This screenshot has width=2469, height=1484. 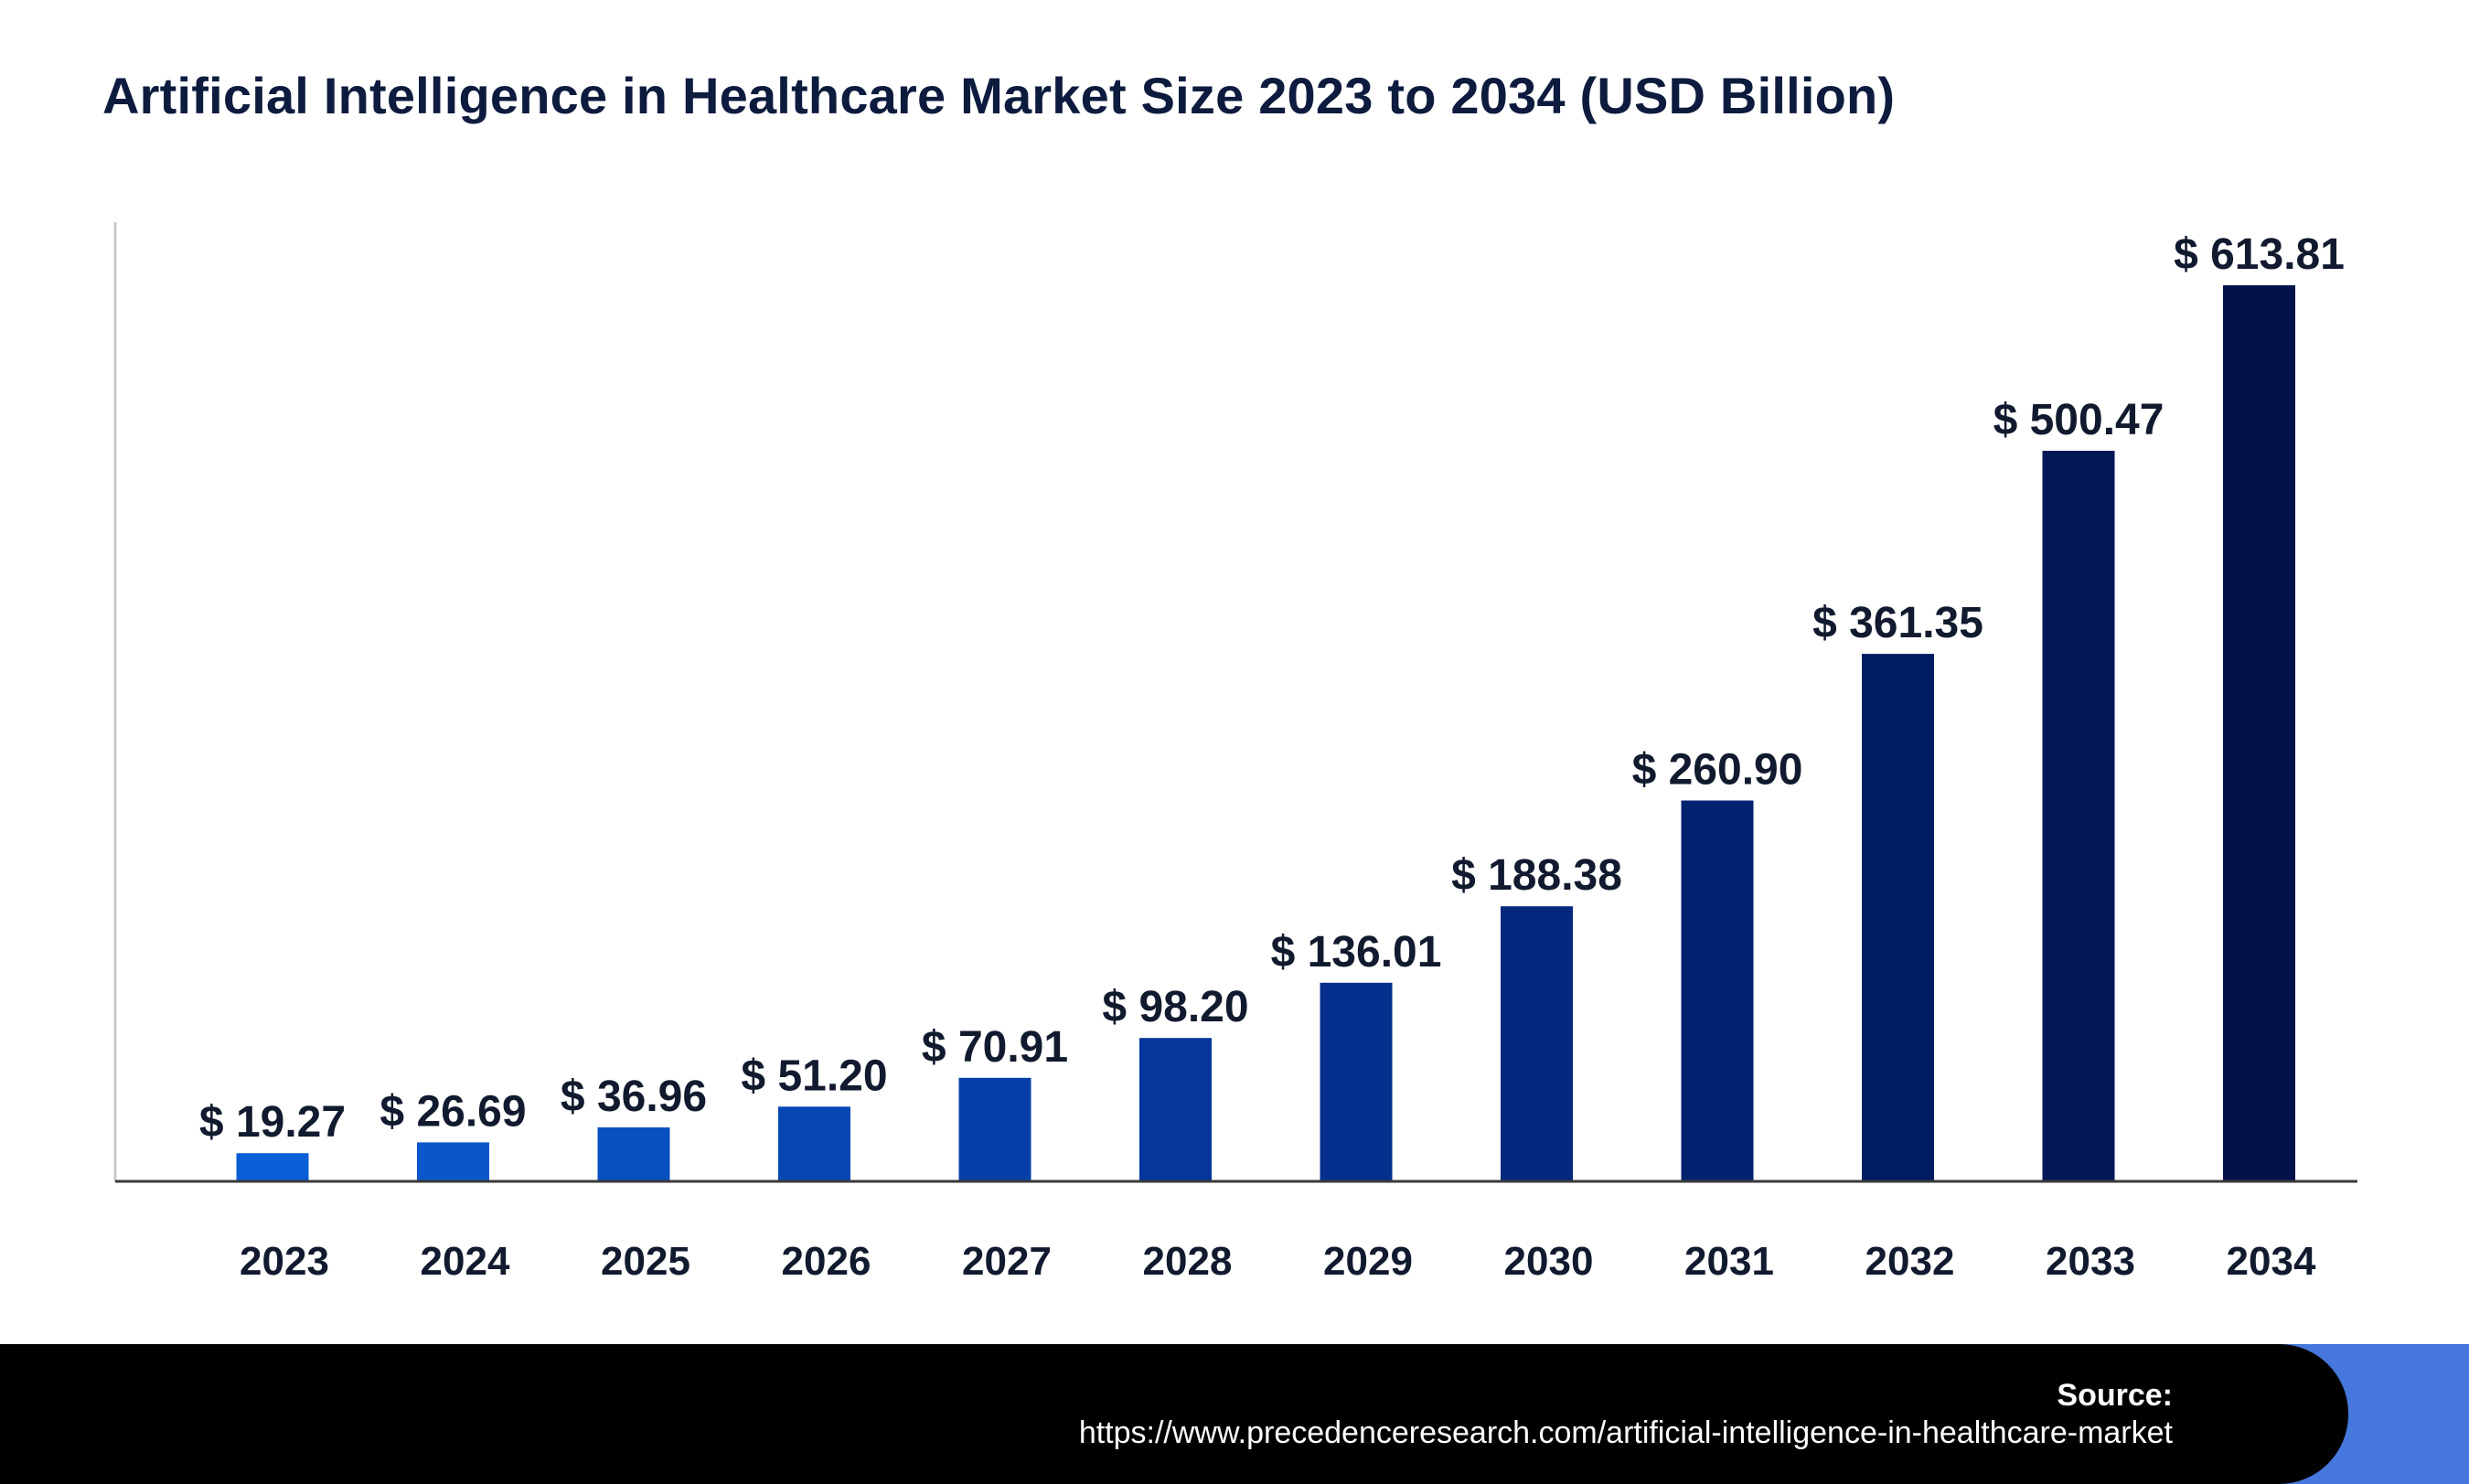 I want to click on bar-2033, so click(x=2078, y=816).